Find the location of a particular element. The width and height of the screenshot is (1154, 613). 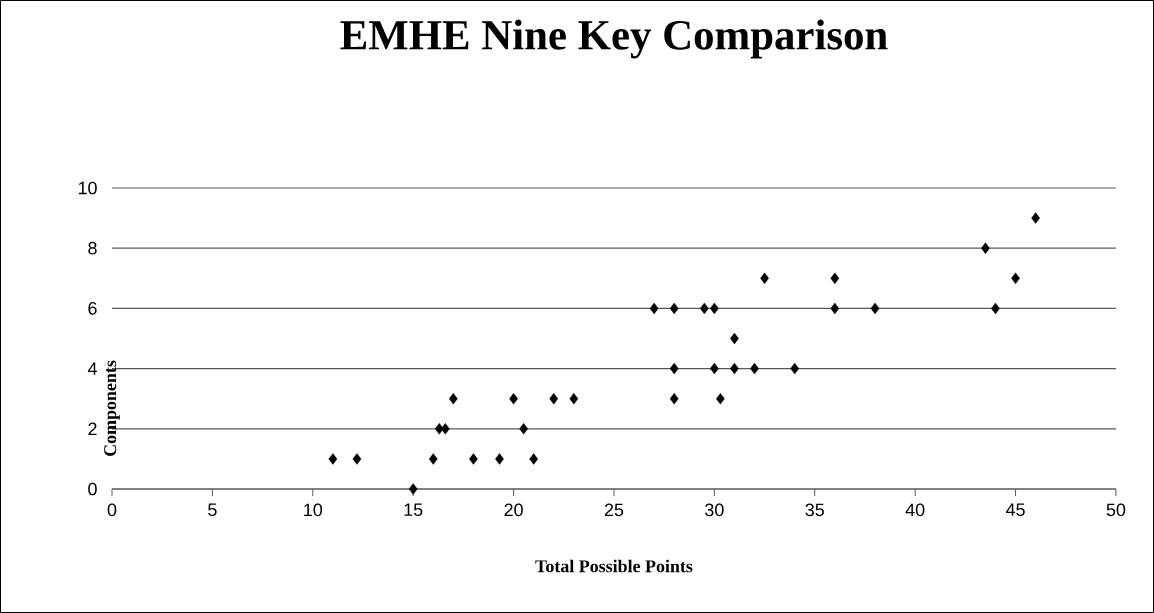

chart-title: EMHE Nine Key Comparison is located at coordinates (614, 39).